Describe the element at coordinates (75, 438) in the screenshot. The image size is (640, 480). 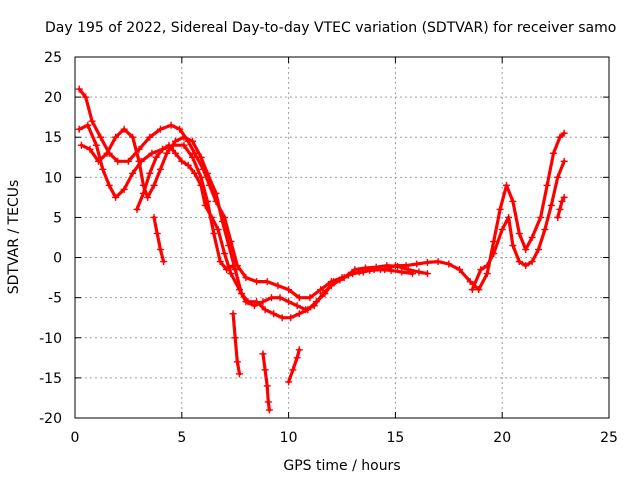
I see `x-tick-label: 0` at that location.